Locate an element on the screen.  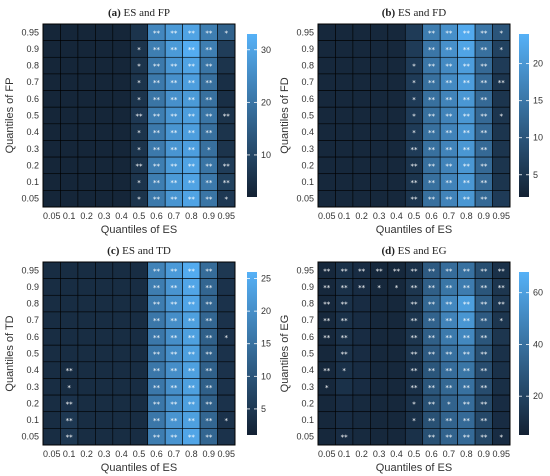
panel-letter: (c) is located at coordinates (113, 251).